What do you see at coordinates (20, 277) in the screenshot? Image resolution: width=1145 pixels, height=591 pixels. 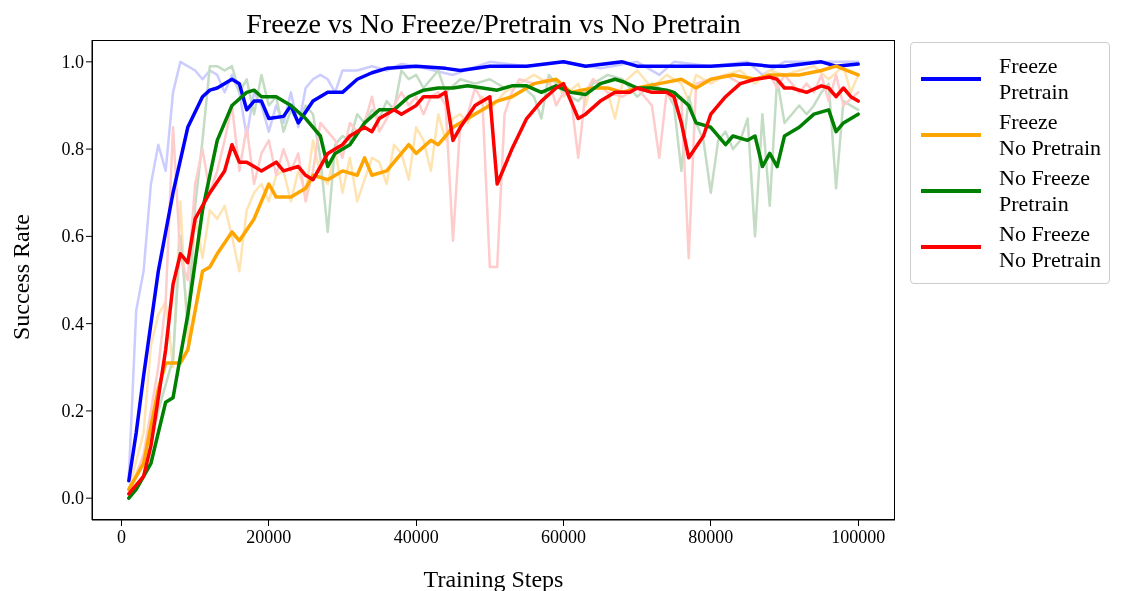 I see `y-axis-title: Success Rate` at bounding box center [20, 277].